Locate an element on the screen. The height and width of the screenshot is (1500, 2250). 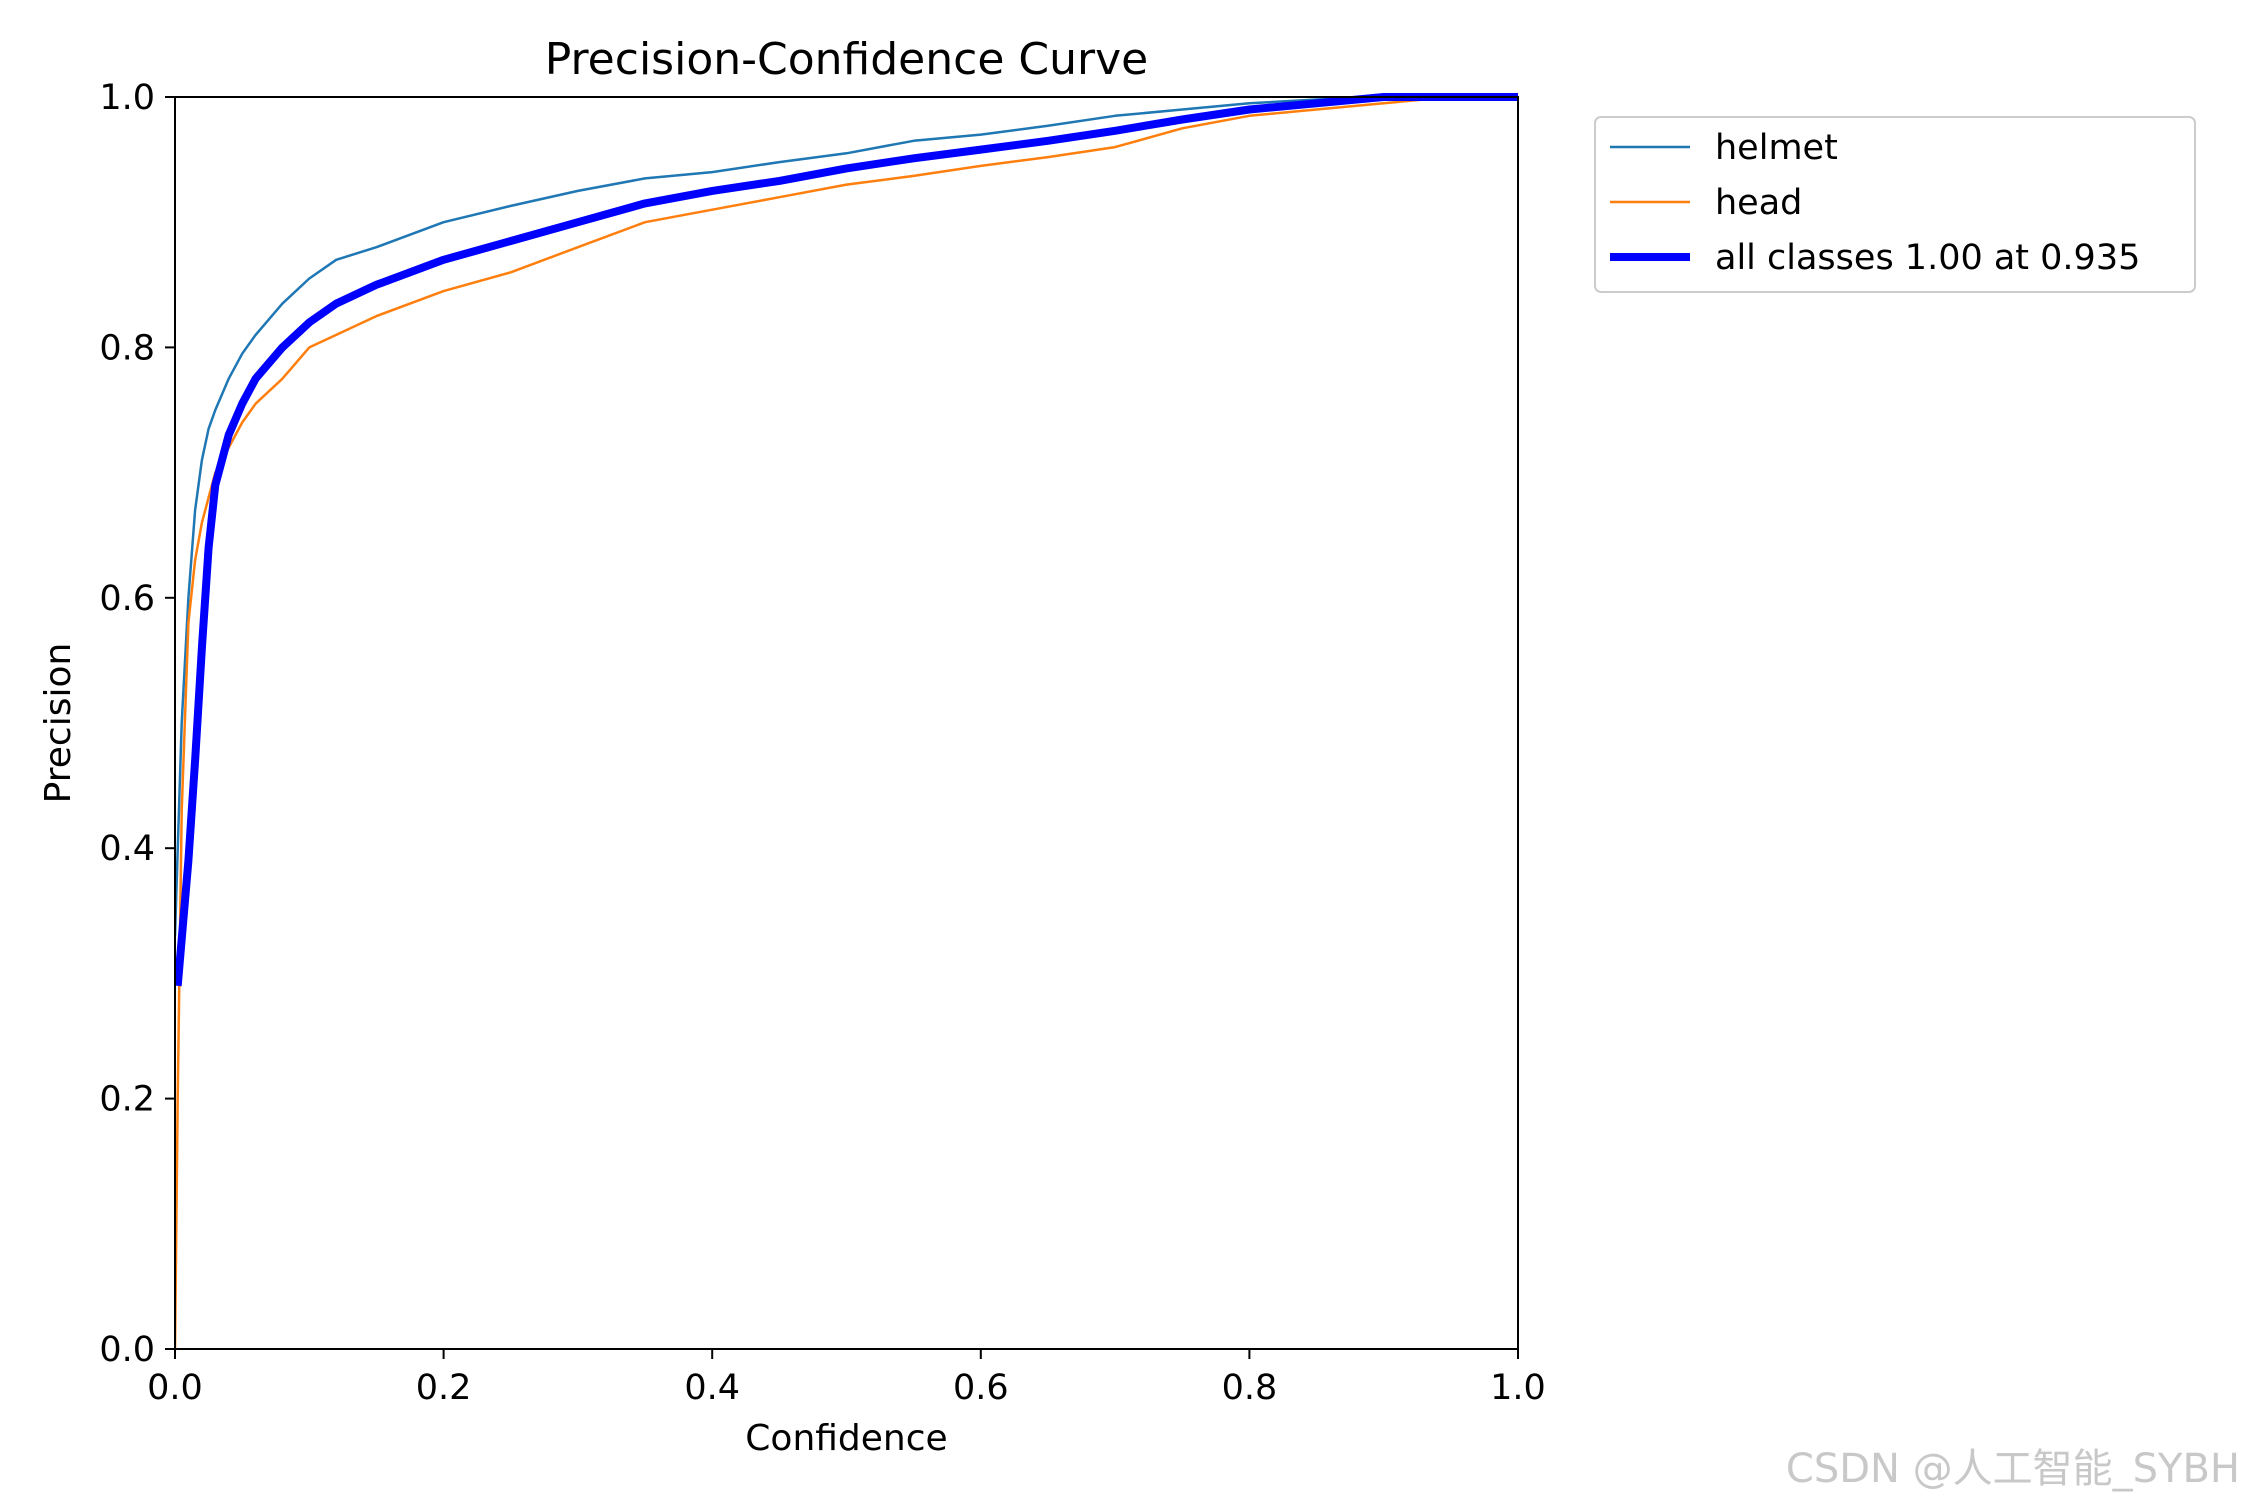
chart-title: Precision-Confidence Curve is located at coordinates (846, 59).